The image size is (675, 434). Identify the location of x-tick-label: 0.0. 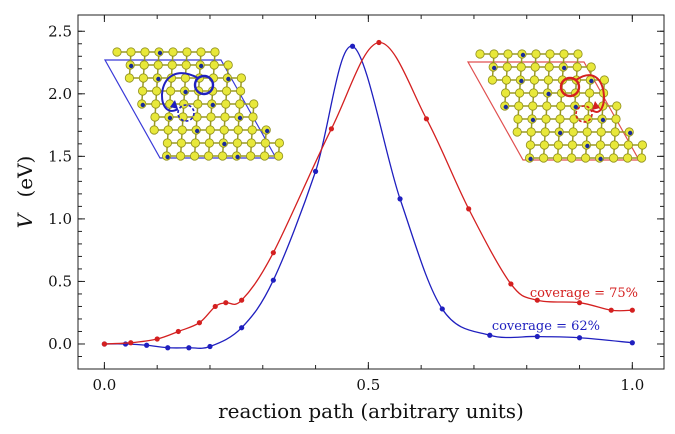
(104, 385).